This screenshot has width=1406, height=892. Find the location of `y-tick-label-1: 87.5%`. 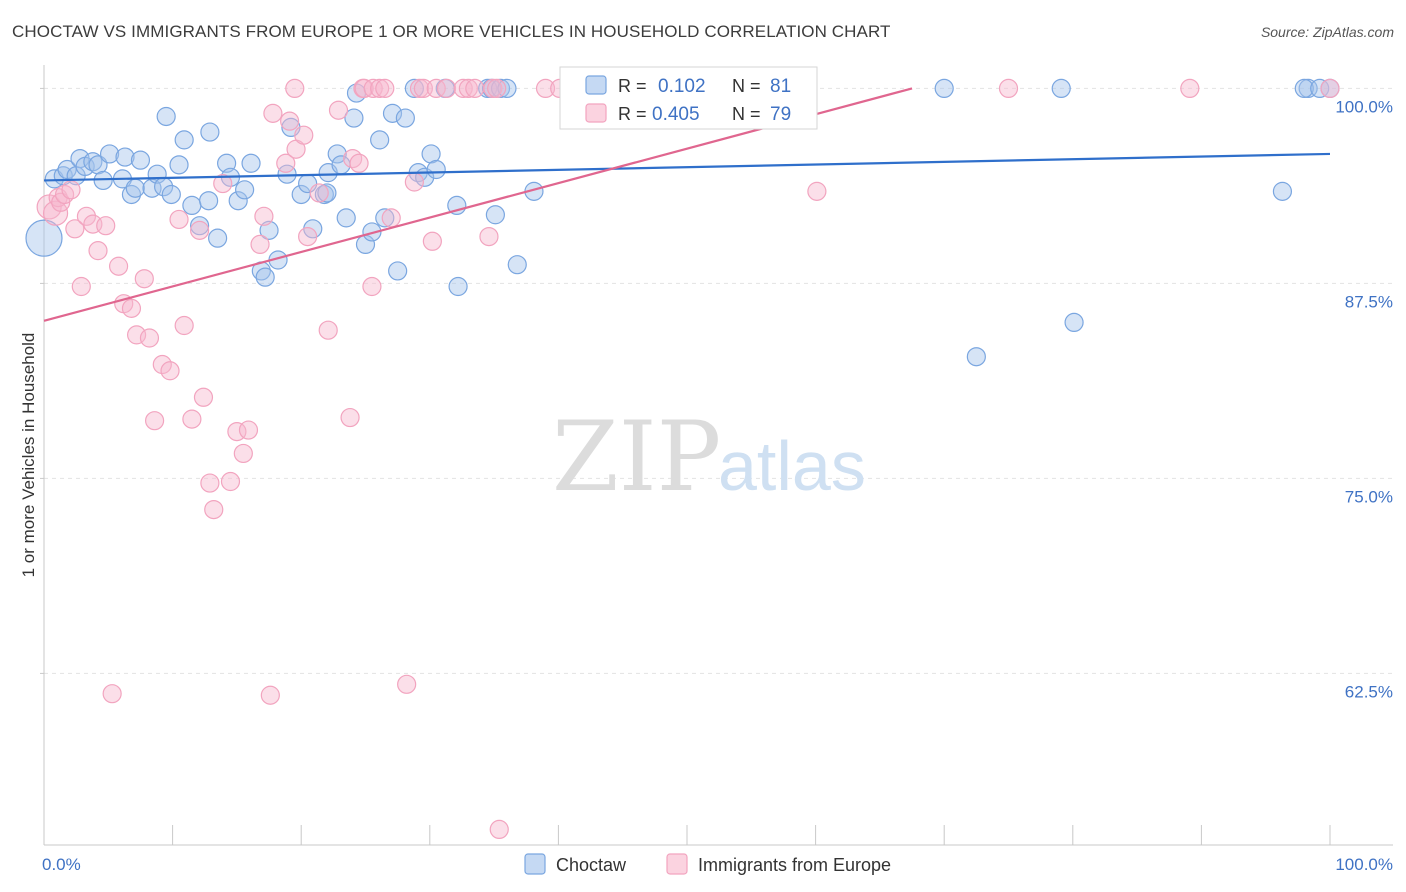

y-tick-label-1: 87.5% is located at coordinates (1369, 301).